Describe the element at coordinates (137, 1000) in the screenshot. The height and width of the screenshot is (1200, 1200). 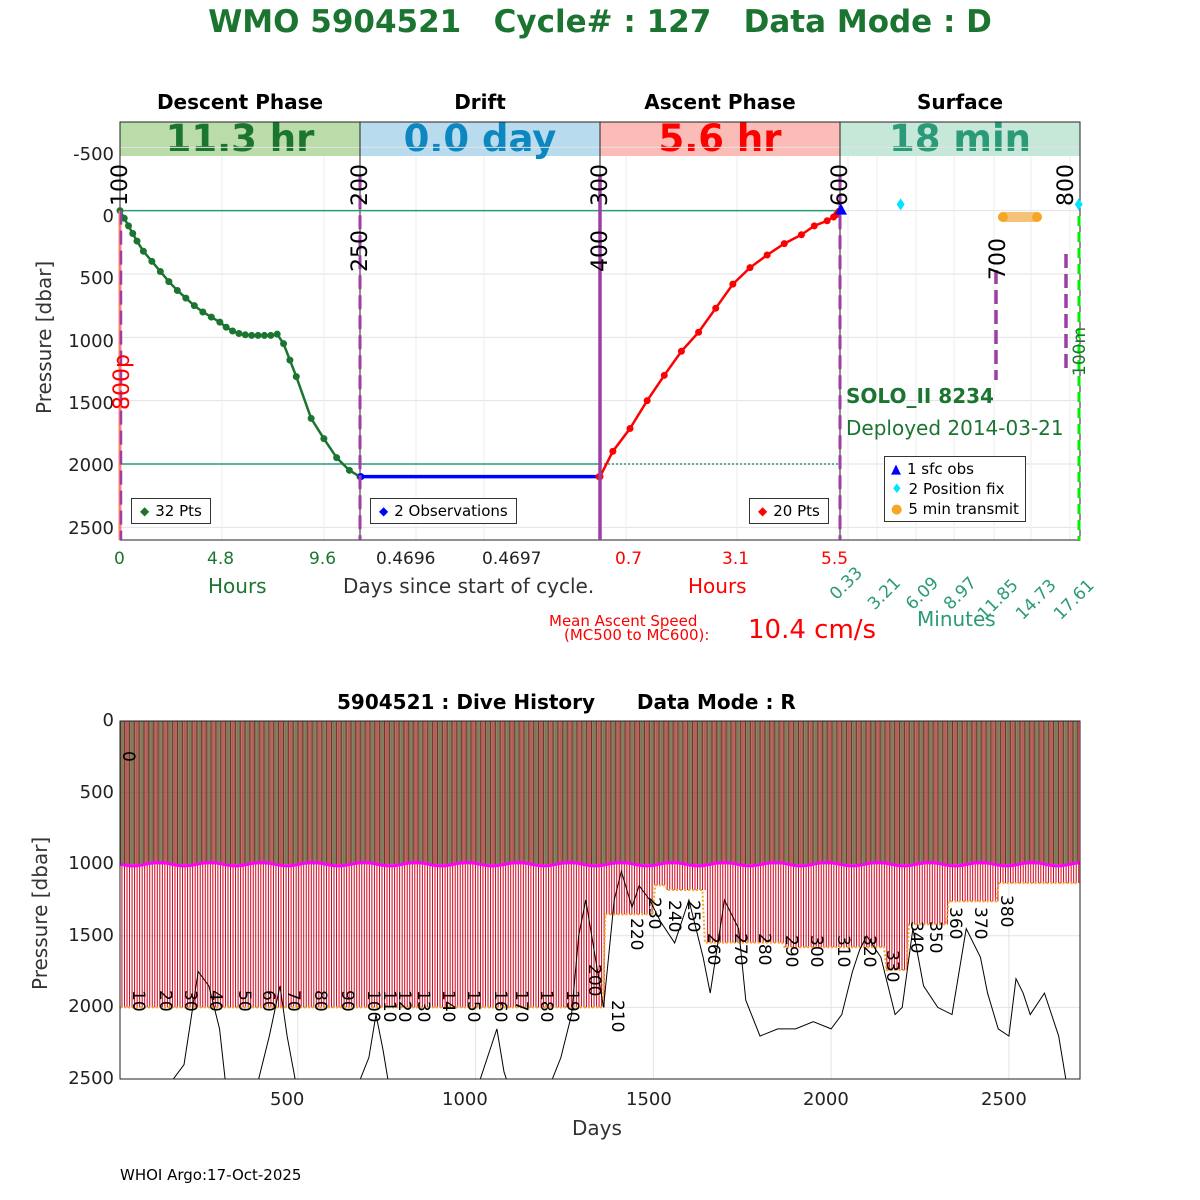
I see `cycle-label: 10` at that location.